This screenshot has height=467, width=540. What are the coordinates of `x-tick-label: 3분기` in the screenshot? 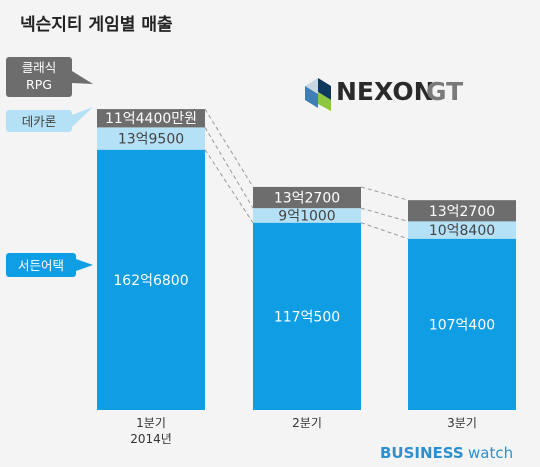 It's located at (462, 423).